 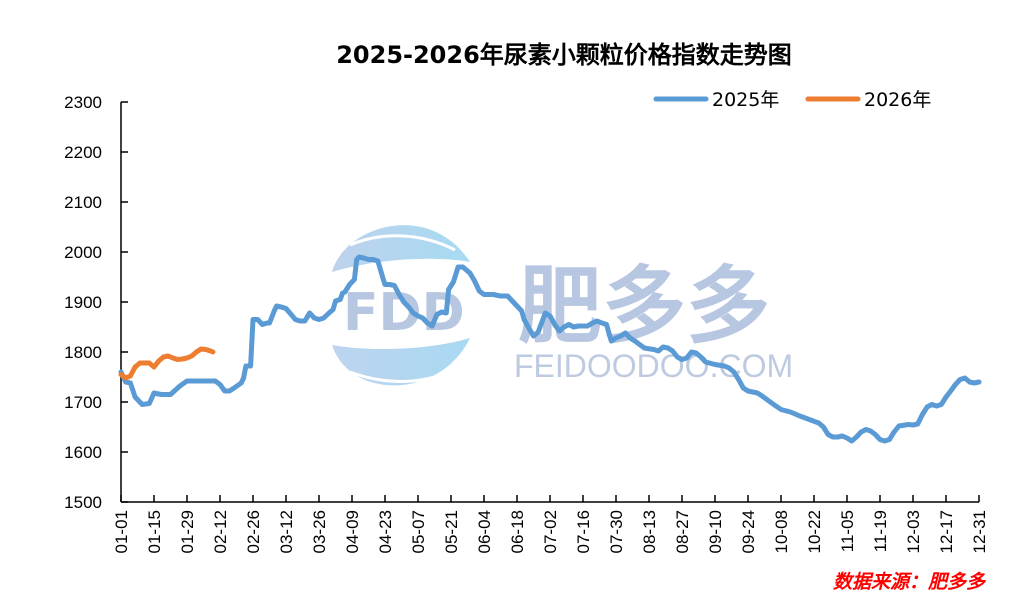 I want to click on x-tick-label: 04-23, so click(x=385, y=531).